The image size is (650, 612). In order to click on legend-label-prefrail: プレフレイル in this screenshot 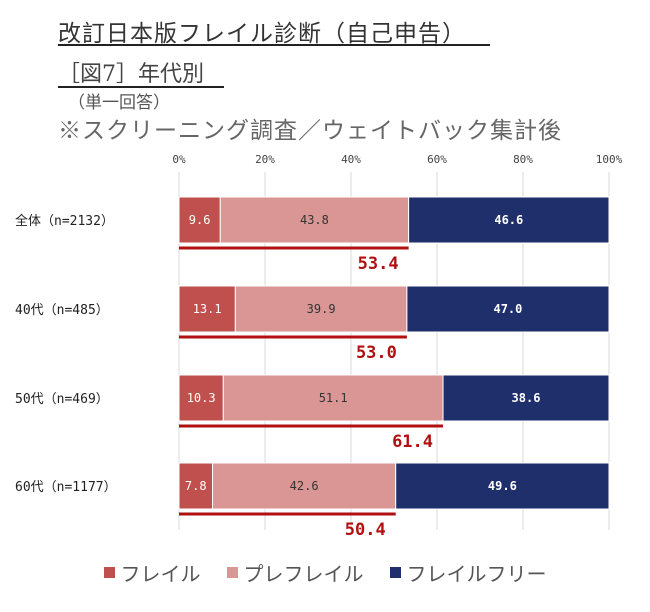, I will do `click(303, 574)`.